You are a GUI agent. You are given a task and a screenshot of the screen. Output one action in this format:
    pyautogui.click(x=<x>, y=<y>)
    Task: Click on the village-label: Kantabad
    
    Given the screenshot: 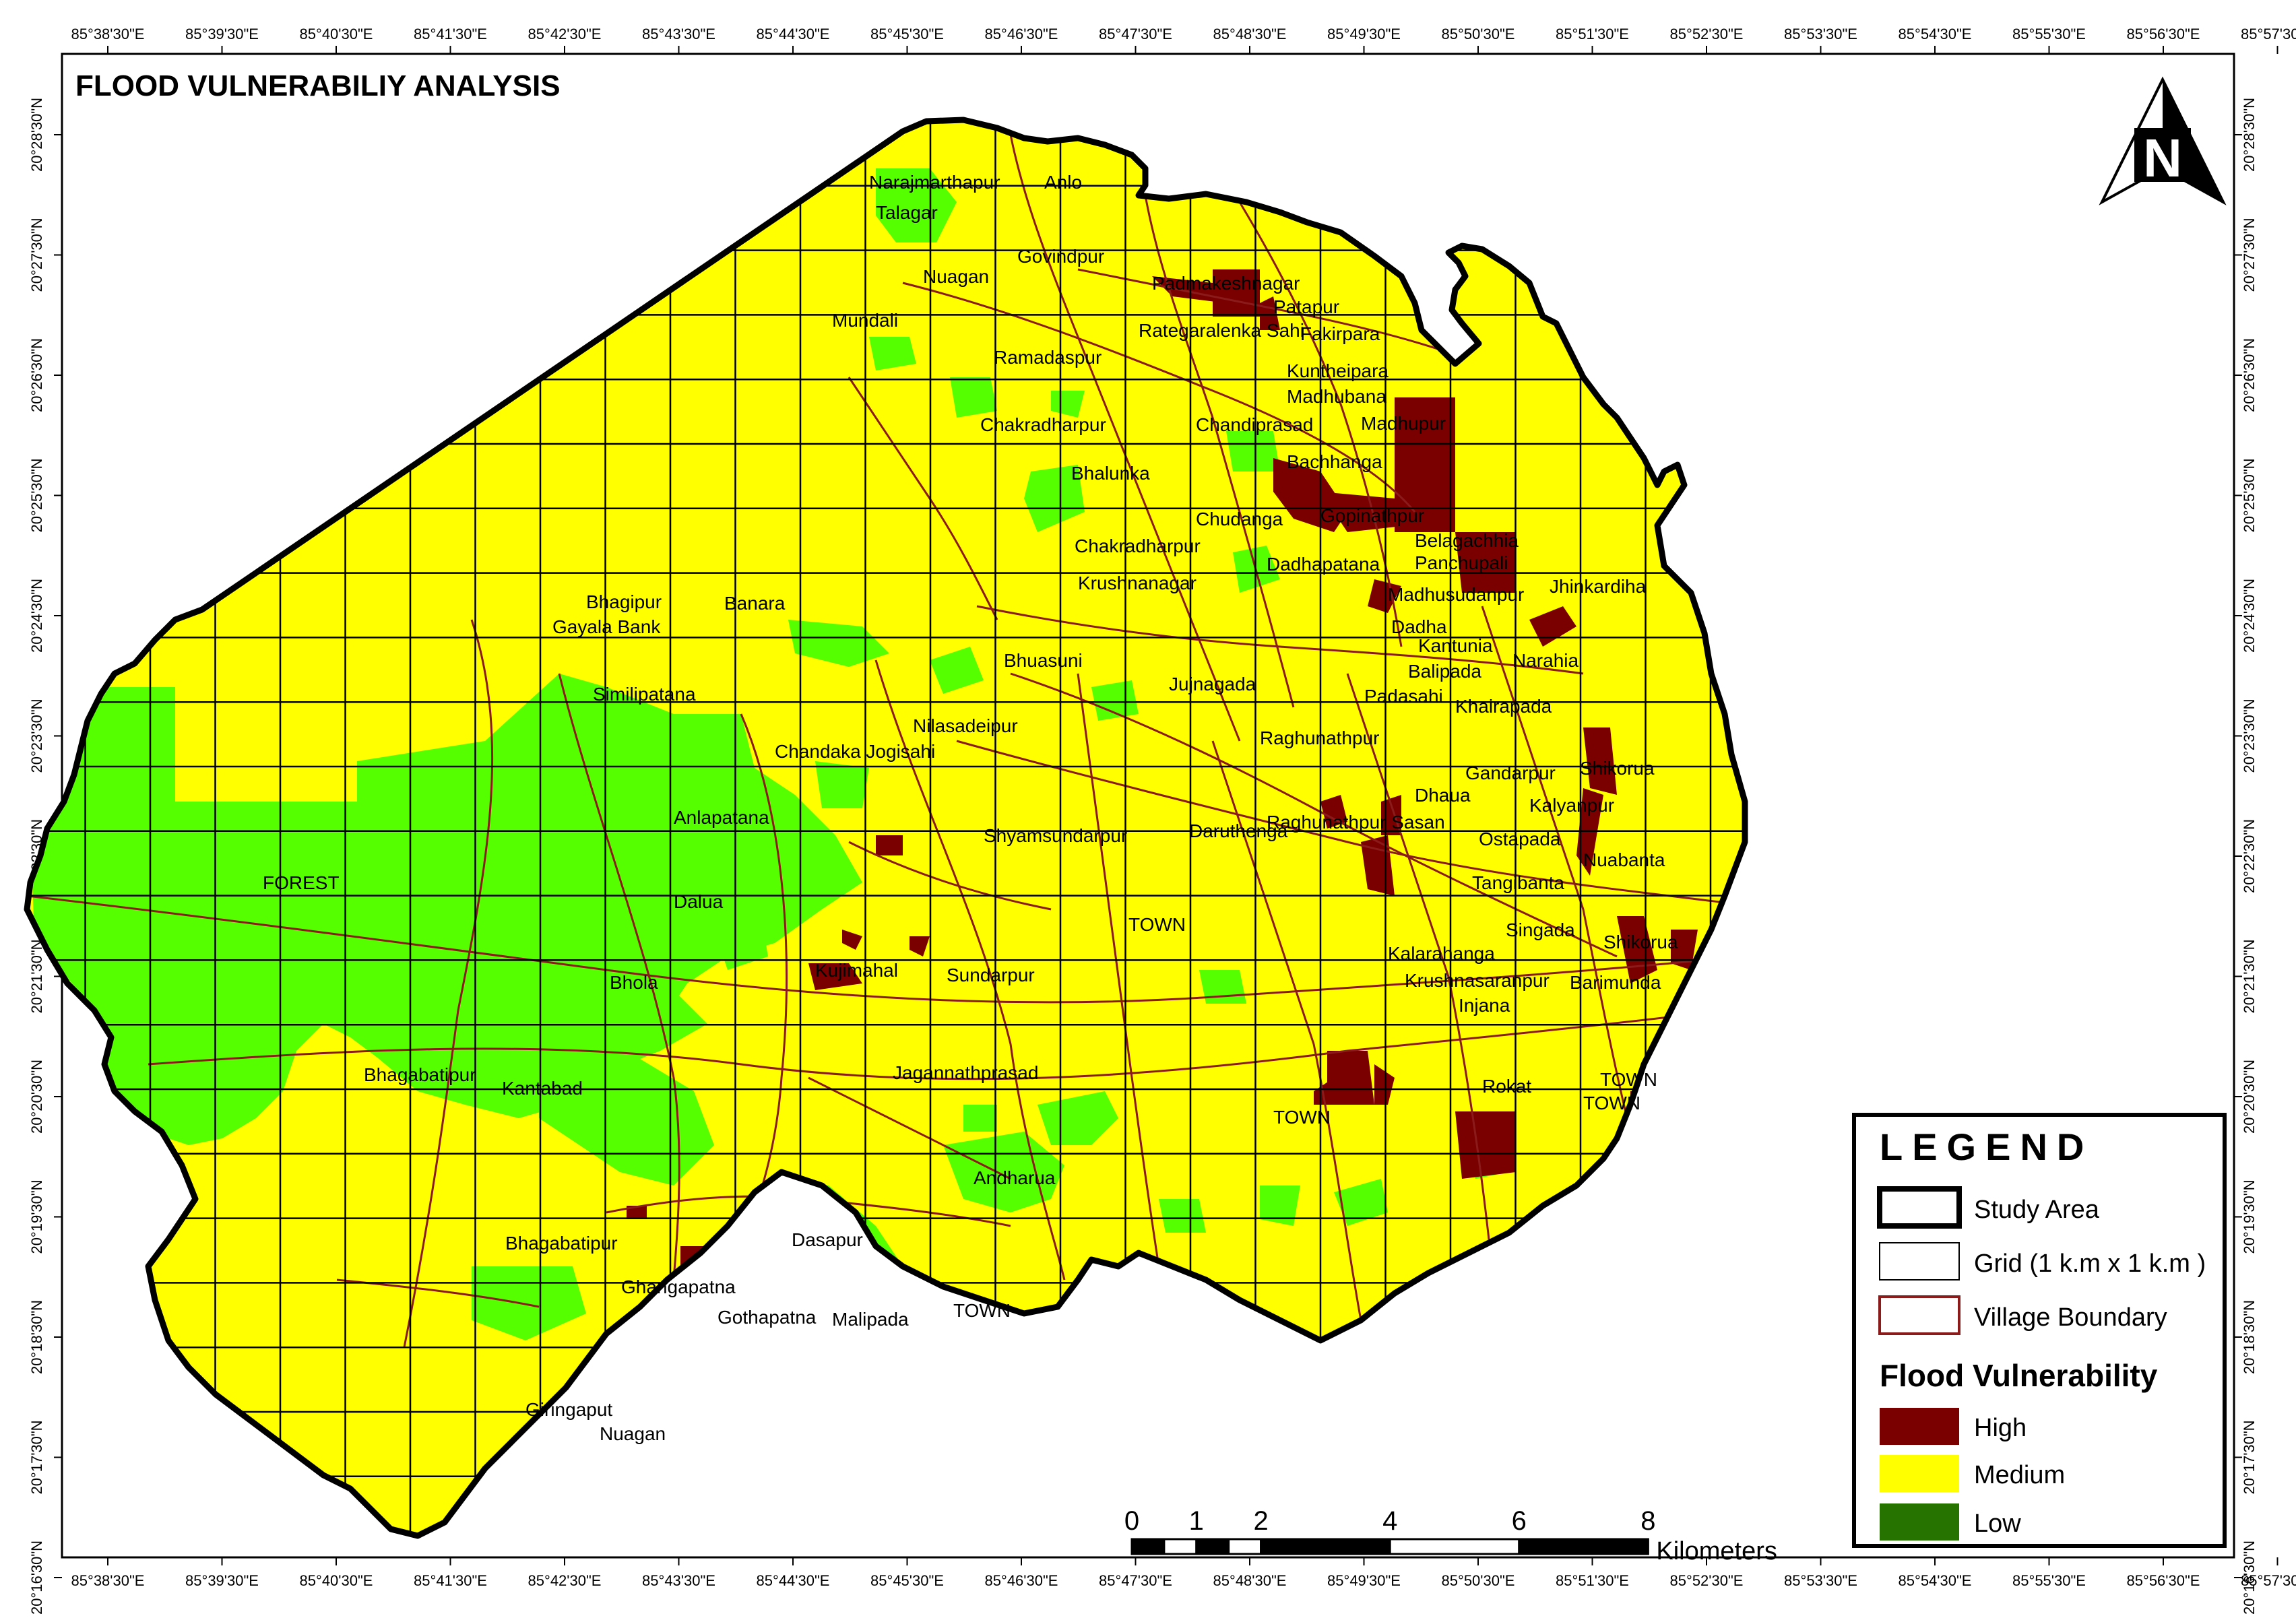 What is the action you would take?
    pyautogui.click(x=542, y=1088)
    